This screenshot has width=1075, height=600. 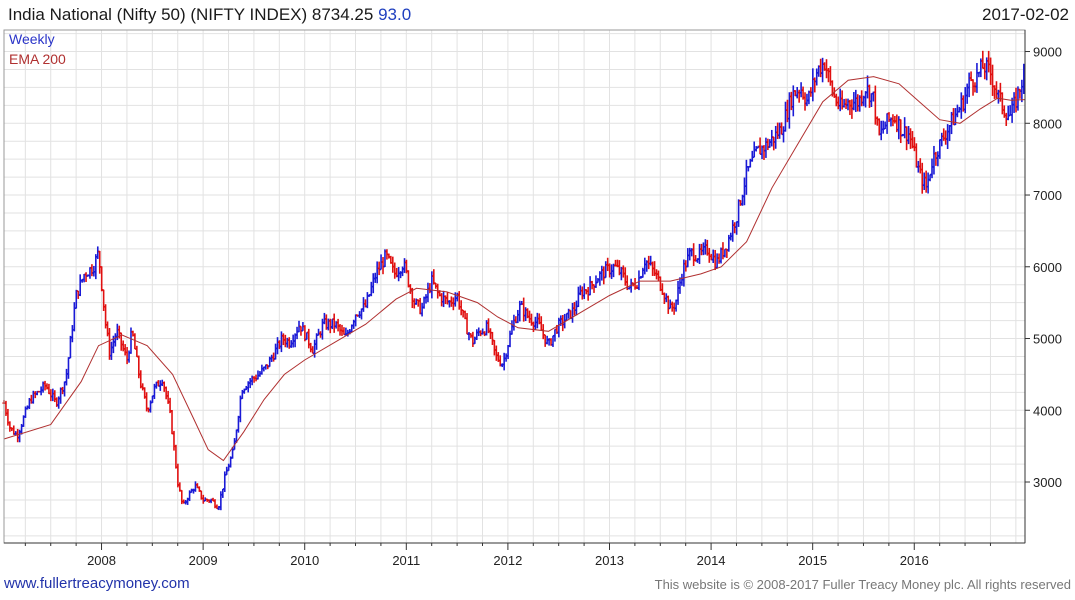 What do you see at coordinates (395, 14) in the screenshot?
I see `price-change: 93.0` at bounding box center [395, 14].